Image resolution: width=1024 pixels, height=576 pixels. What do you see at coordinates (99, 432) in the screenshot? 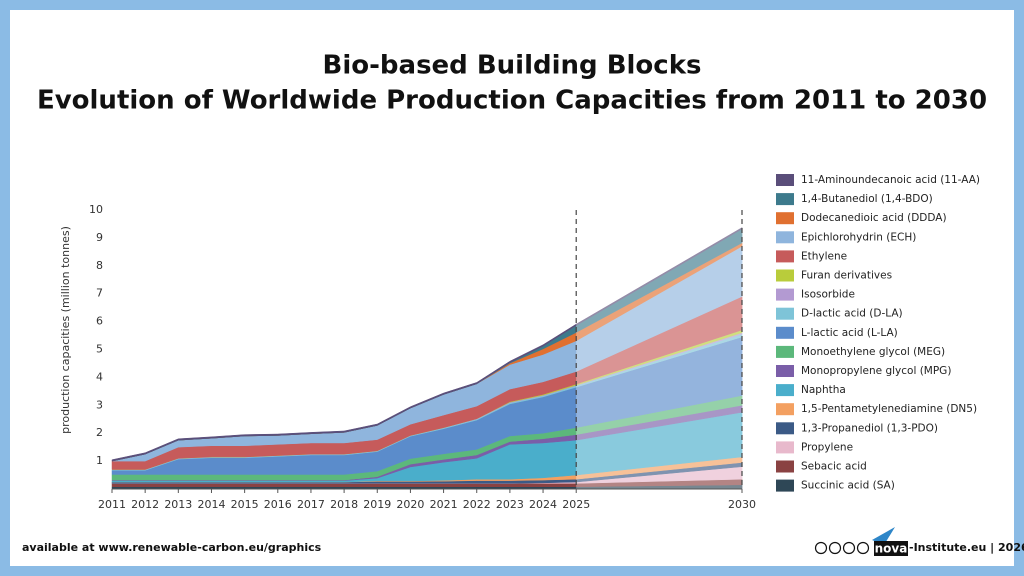
I see `y-tick-label: 2` at bounding box center [99, 432].